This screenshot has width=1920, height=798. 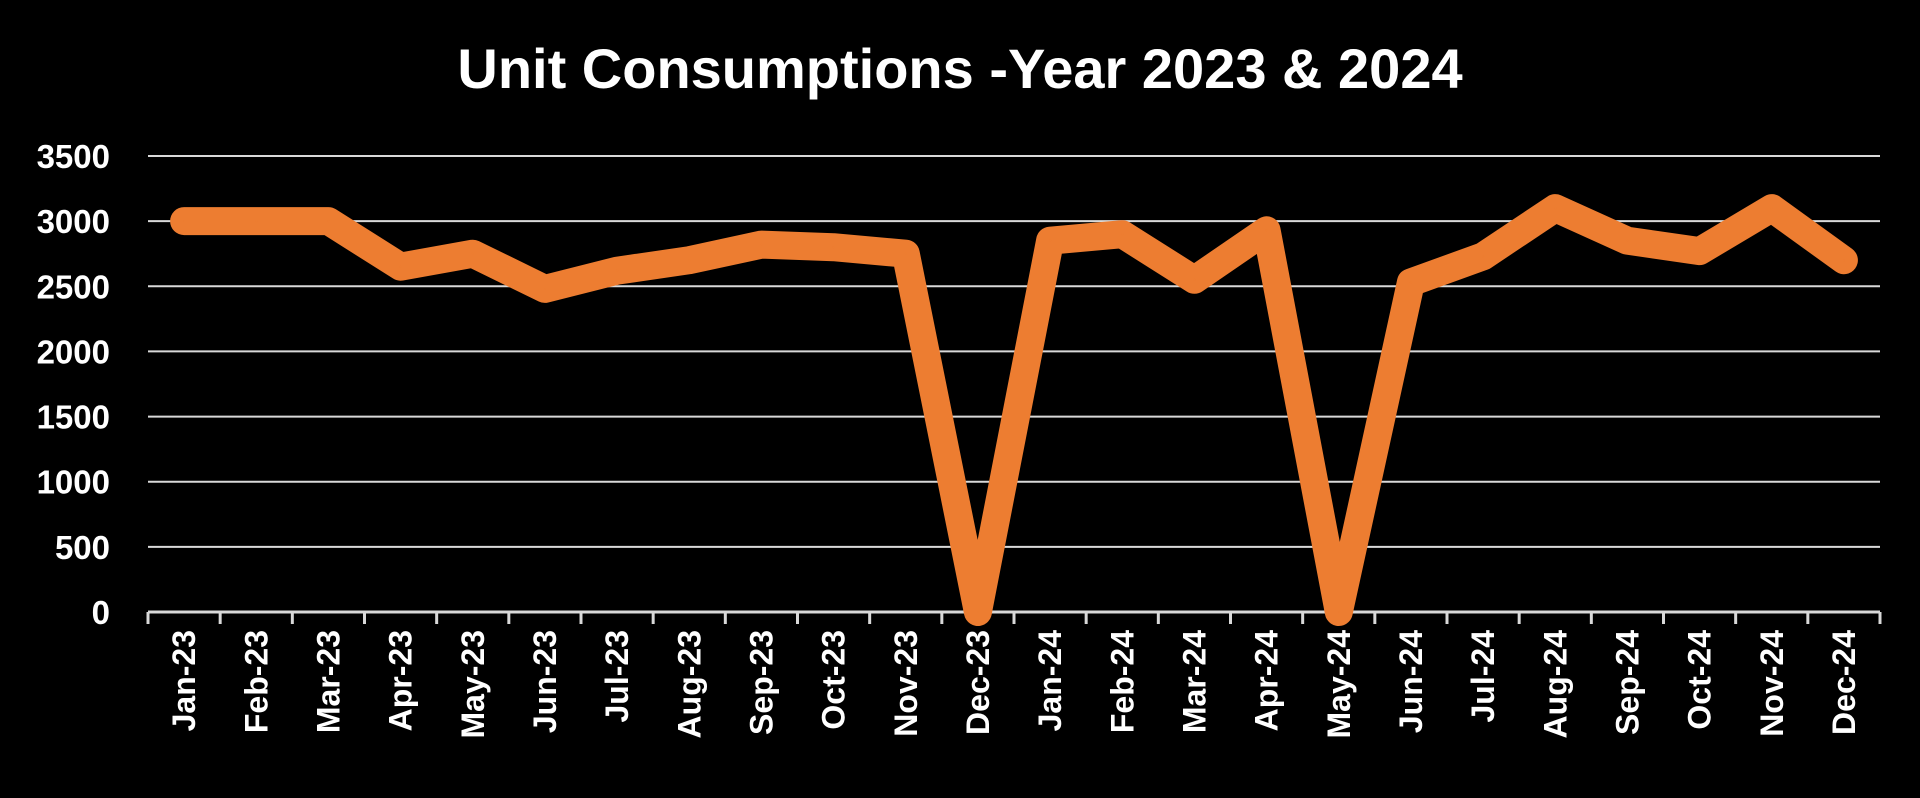 What do you see at coordinates (73, 156) in the screenshot?
I see `y-tick-label: 3500` at bounding box center [73, 156].